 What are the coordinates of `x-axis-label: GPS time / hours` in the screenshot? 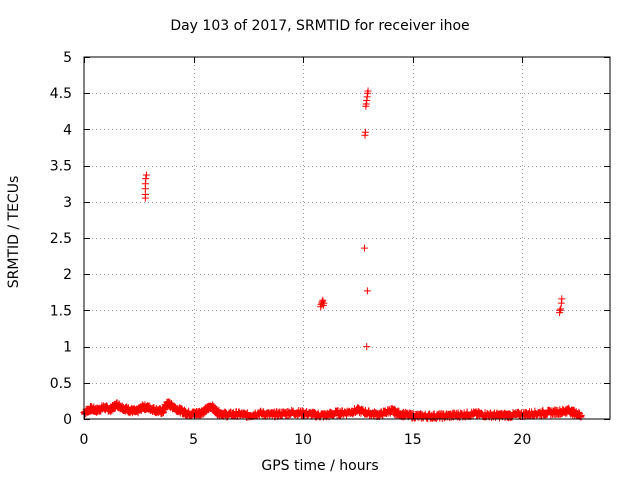 It's located at (320, 466).